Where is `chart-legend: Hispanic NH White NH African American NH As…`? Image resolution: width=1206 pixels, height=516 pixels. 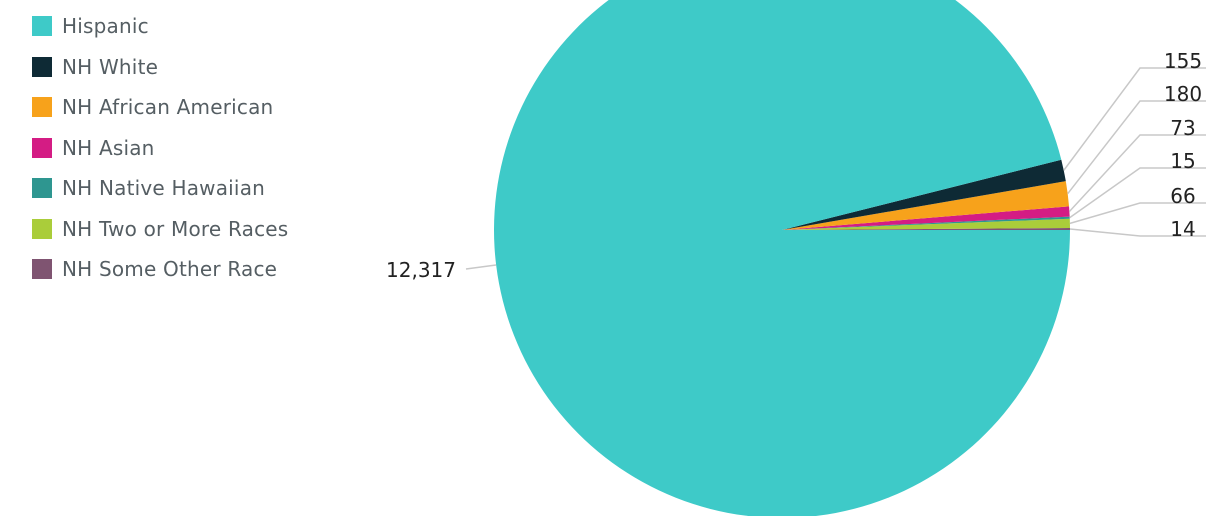
chart-legend: Hispanic NH White NH African American NH As… is located at coordinates (160, 148).